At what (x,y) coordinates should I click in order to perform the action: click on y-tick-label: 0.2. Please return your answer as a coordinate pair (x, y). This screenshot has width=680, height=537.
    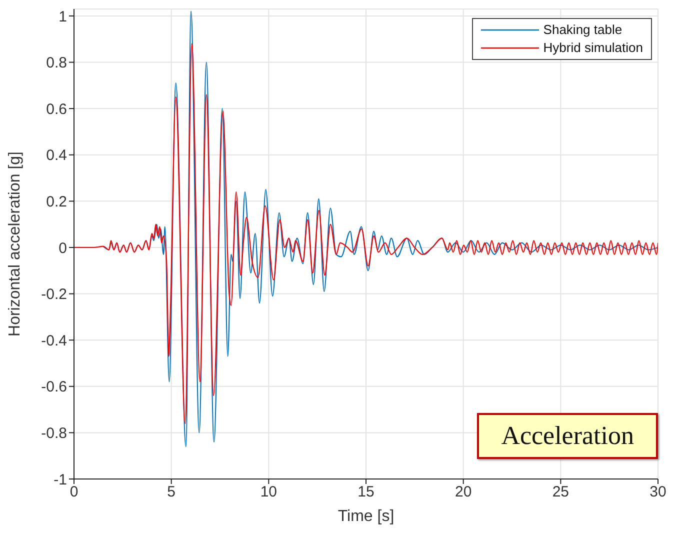
    Looking at the image, I should click on (56, 201).